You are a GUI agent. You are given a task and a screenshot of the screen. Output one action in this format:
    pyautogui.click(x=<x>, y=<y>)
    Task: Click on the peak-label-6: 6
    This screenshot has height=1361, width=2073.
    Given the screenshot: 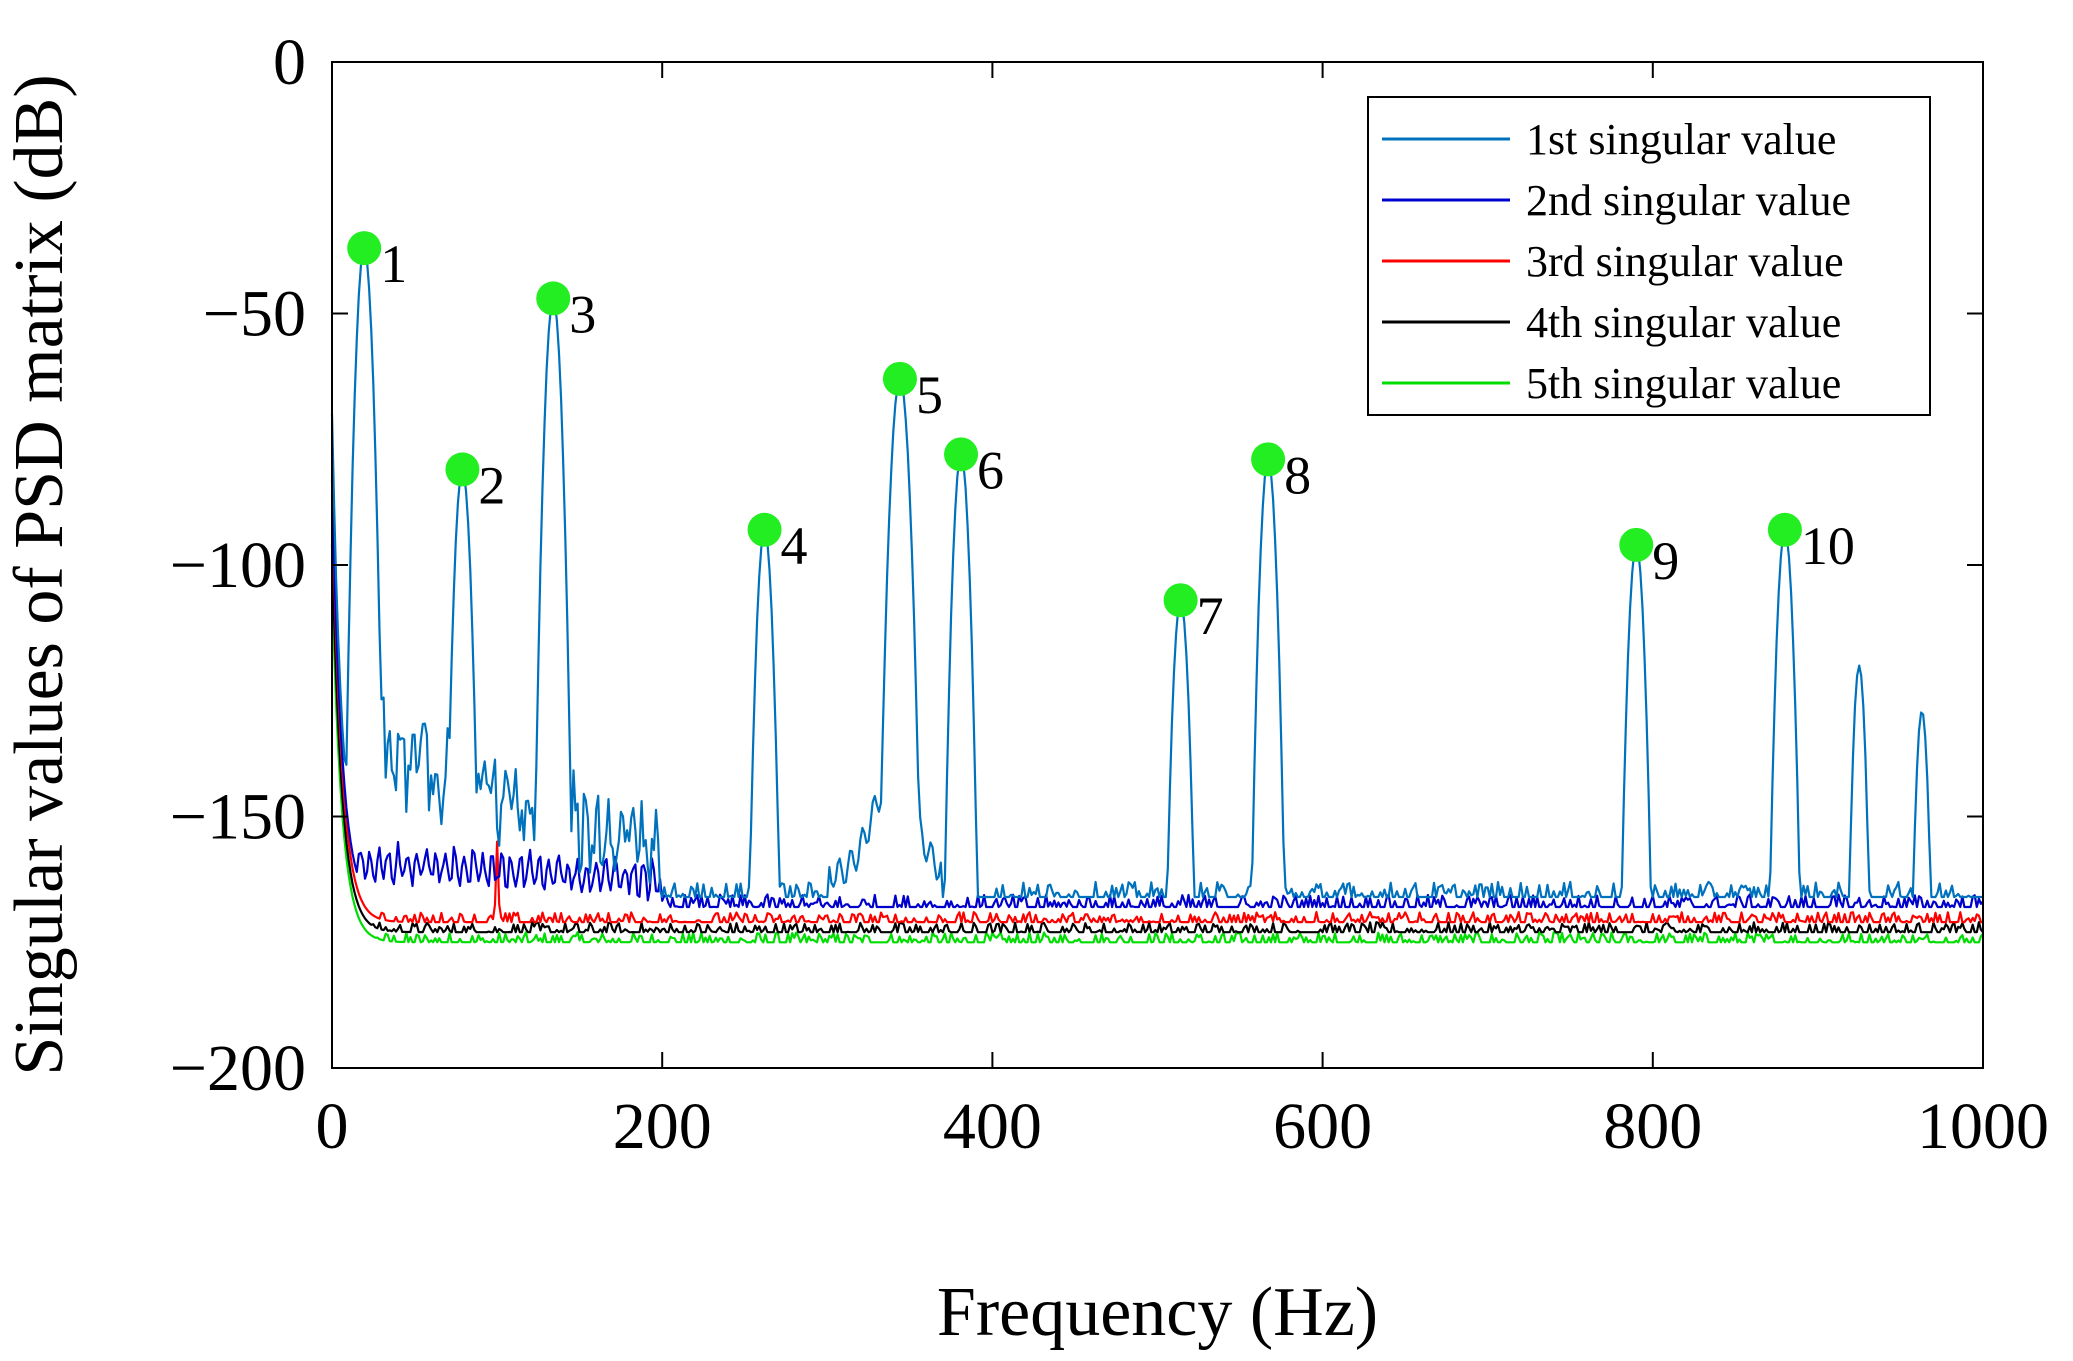 What is the action you would take?
    pyautogui.click(x=990, y=470)
    